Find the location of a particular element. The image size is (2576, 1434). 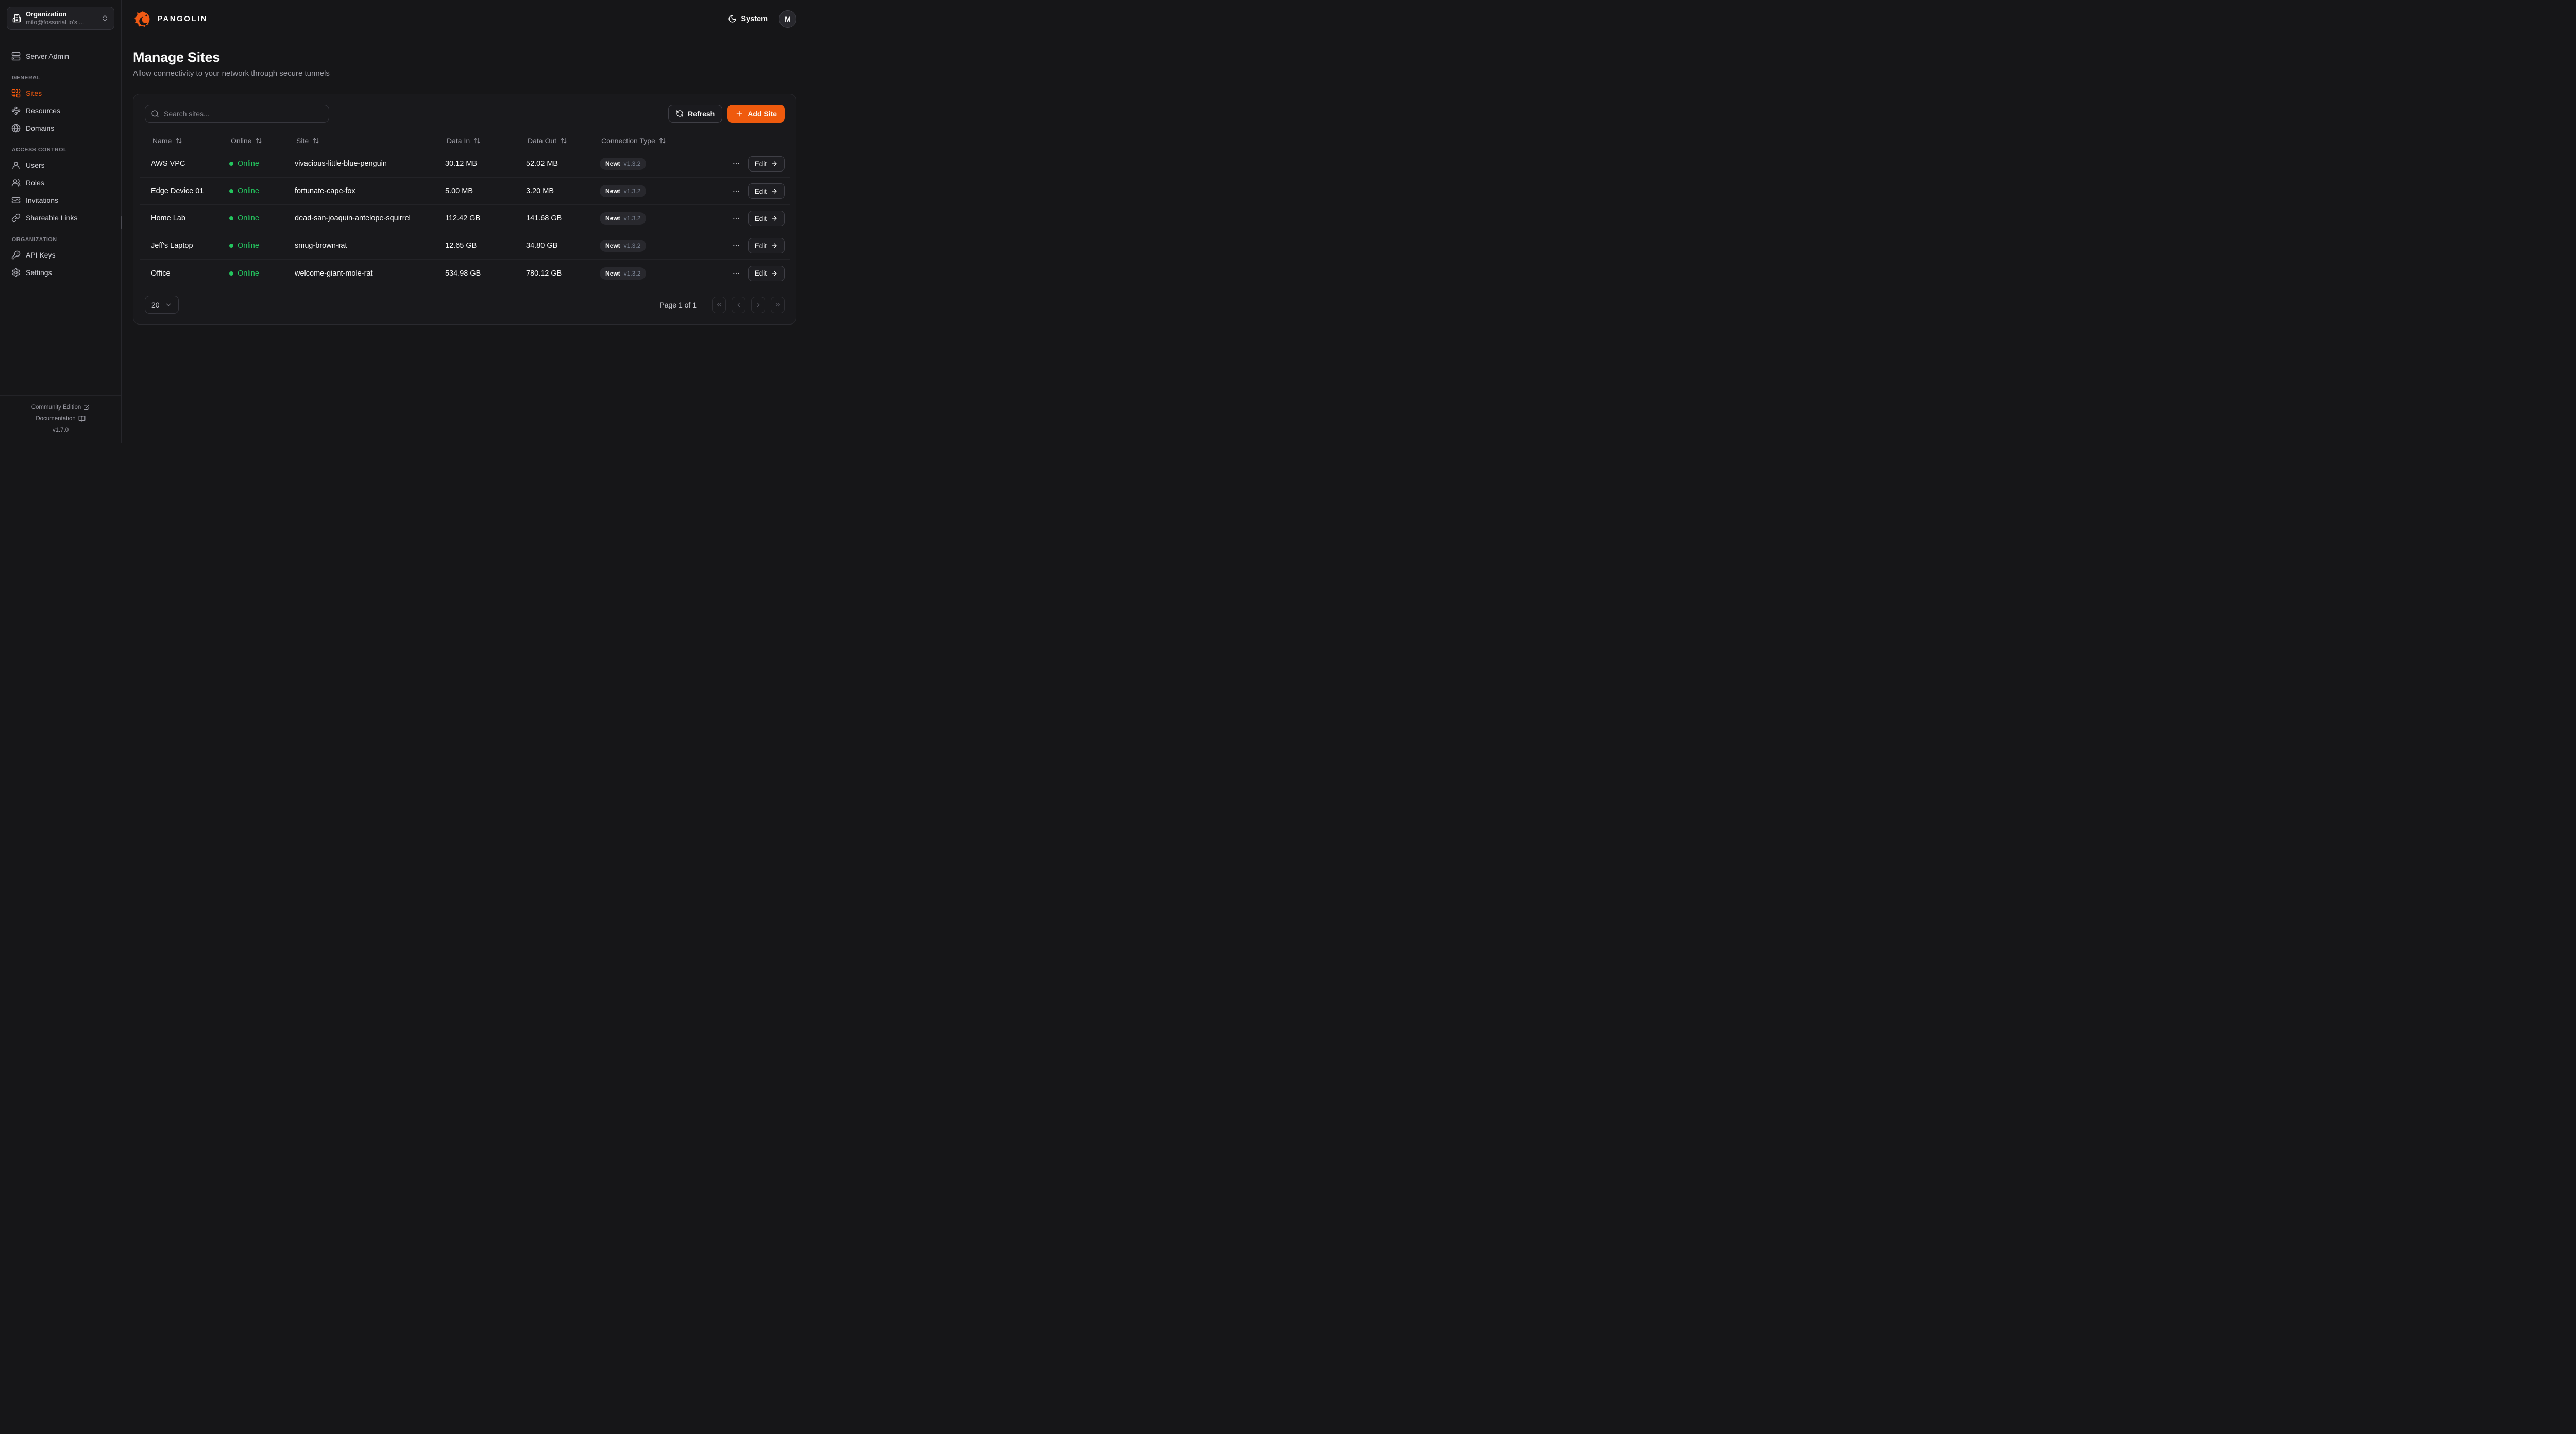

combine-icon is located at coordinates (16, 93).